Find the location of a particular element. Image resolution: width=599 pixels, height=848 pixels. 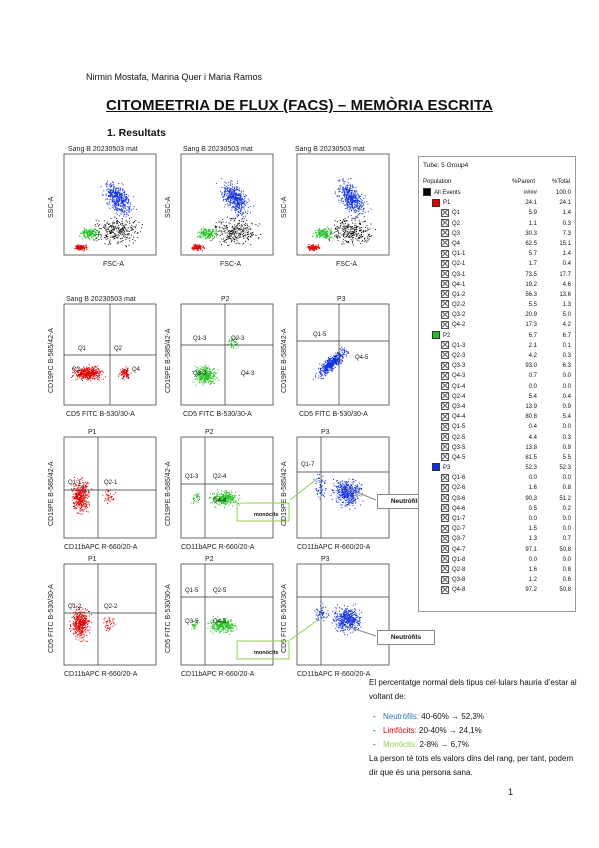

row-name: Q1-6 is located at coordinates (453, 478).